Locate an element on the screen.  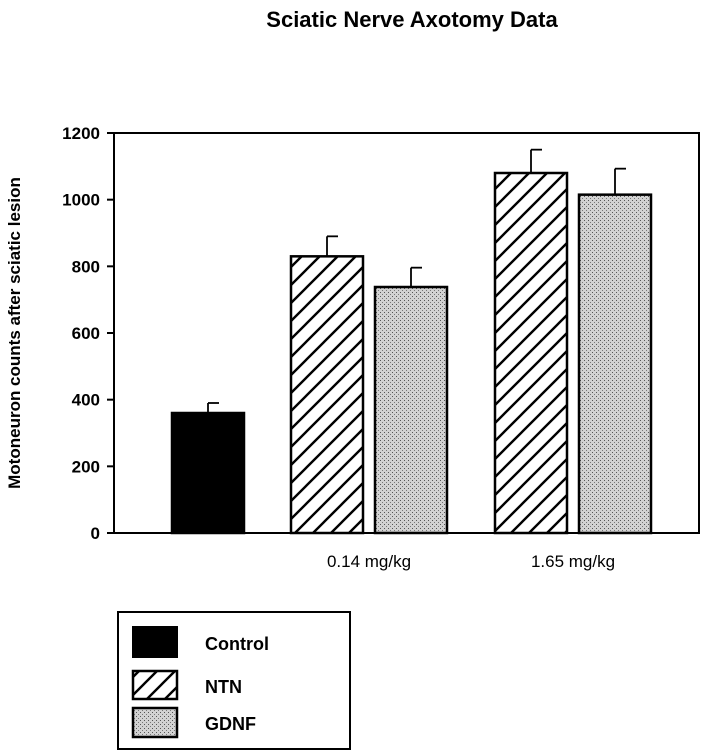
x-category-label: 1.65 mg/kg is located at coordinates (573, 561).